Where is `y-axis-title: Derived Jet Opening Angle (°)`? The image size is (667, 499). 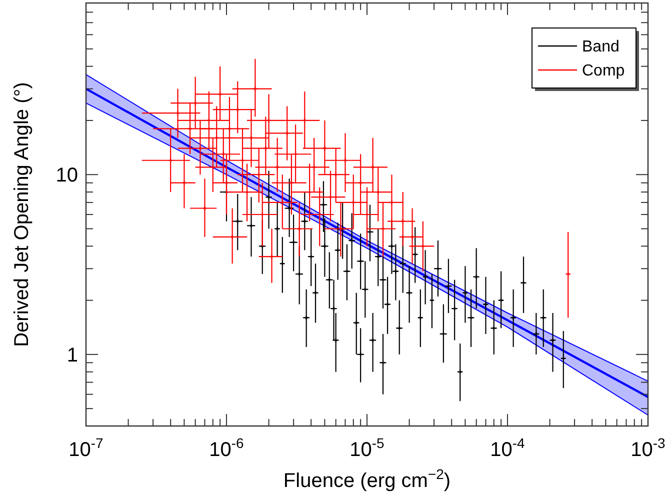
y-axis-title: Derived Jet Opening Angle (°) is located at coordinates (22, 214).